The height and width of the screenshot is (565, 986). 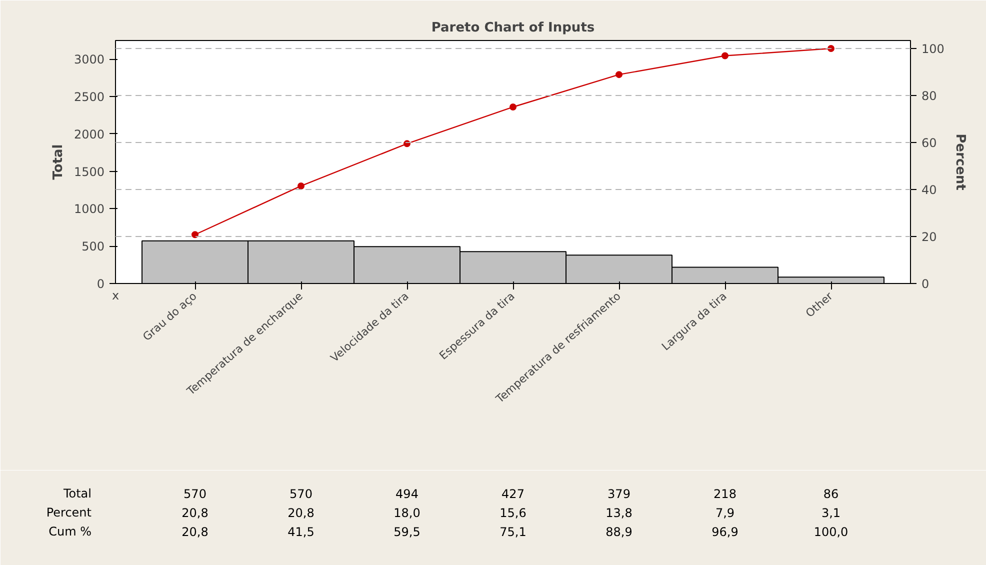 I want to click on y2-tick-label: 0, so click(x=926, y=284).